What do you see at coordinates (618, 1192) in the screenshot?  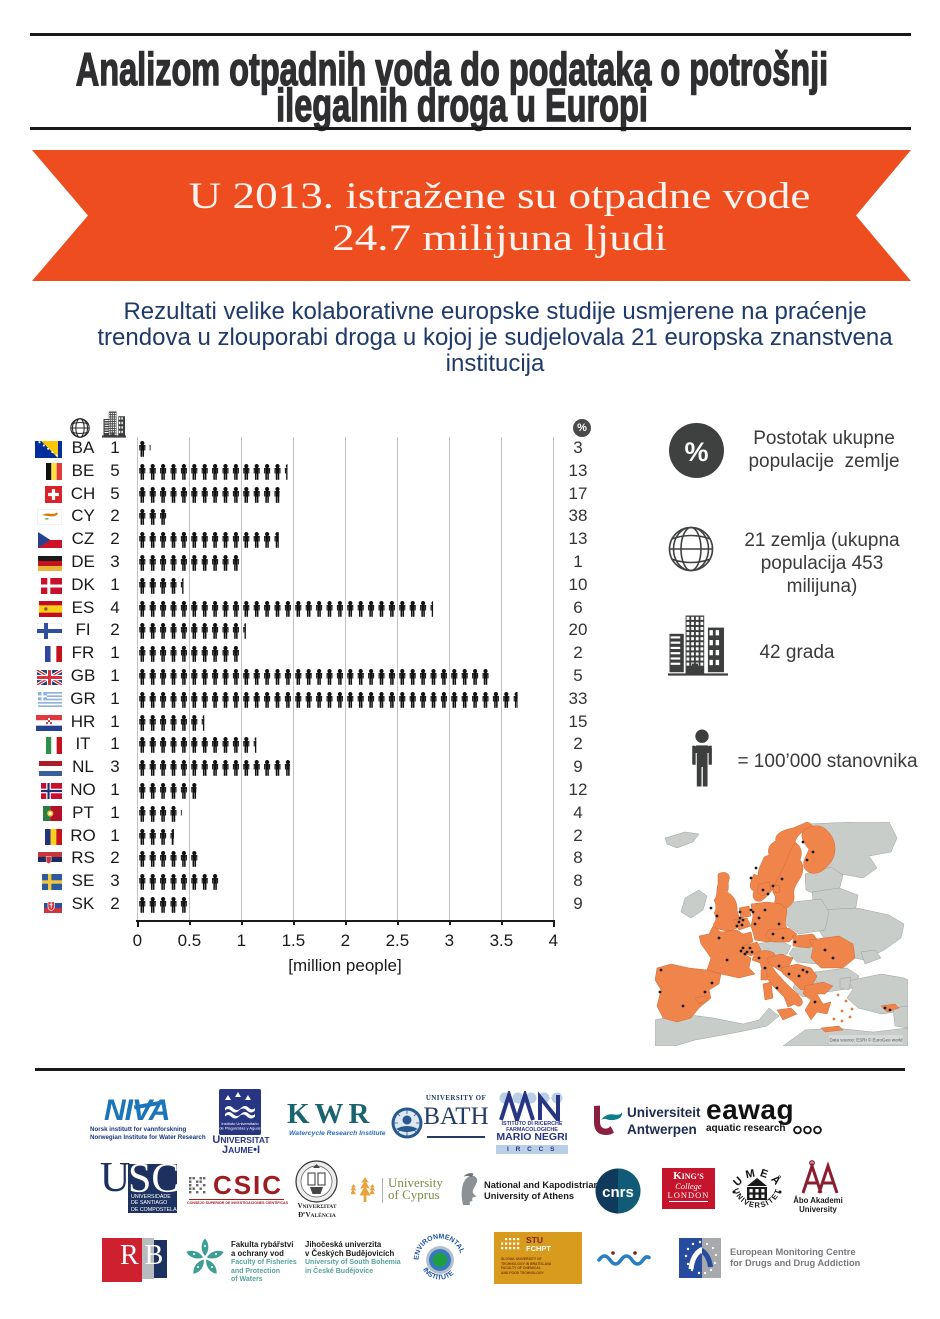 I see `svg-text: cnrs` at bounding box center [618, 1192].